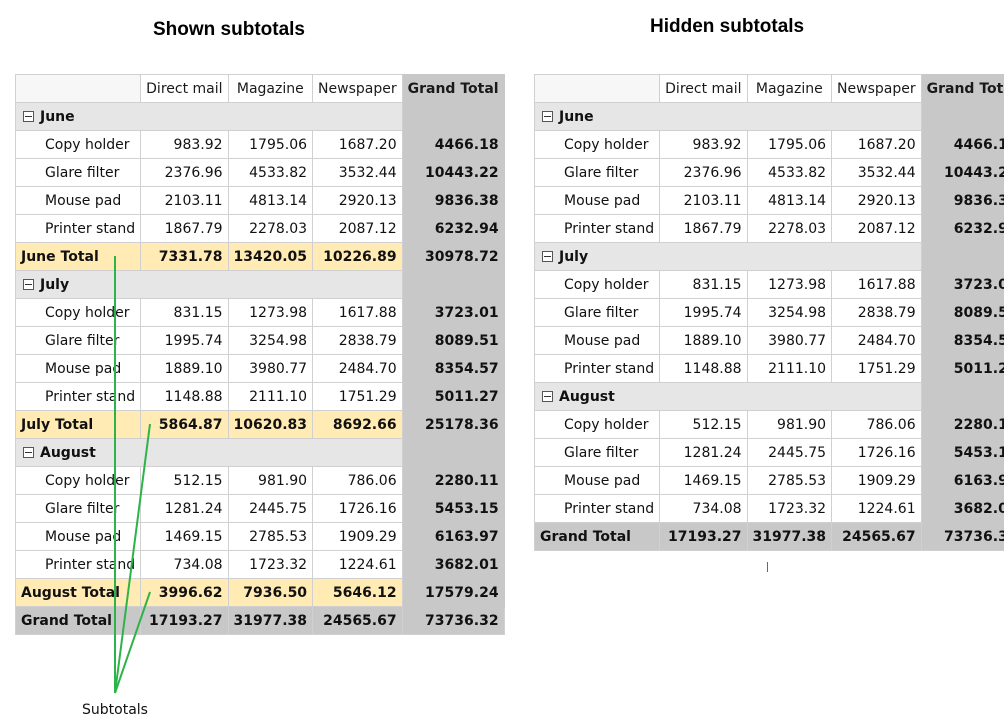 This screenshot has height=725, width=1004. What do you see at coordinates (78, 256) in the screenshot?
I see `subtotal-label: June Total` at bounding box center [78, 256].